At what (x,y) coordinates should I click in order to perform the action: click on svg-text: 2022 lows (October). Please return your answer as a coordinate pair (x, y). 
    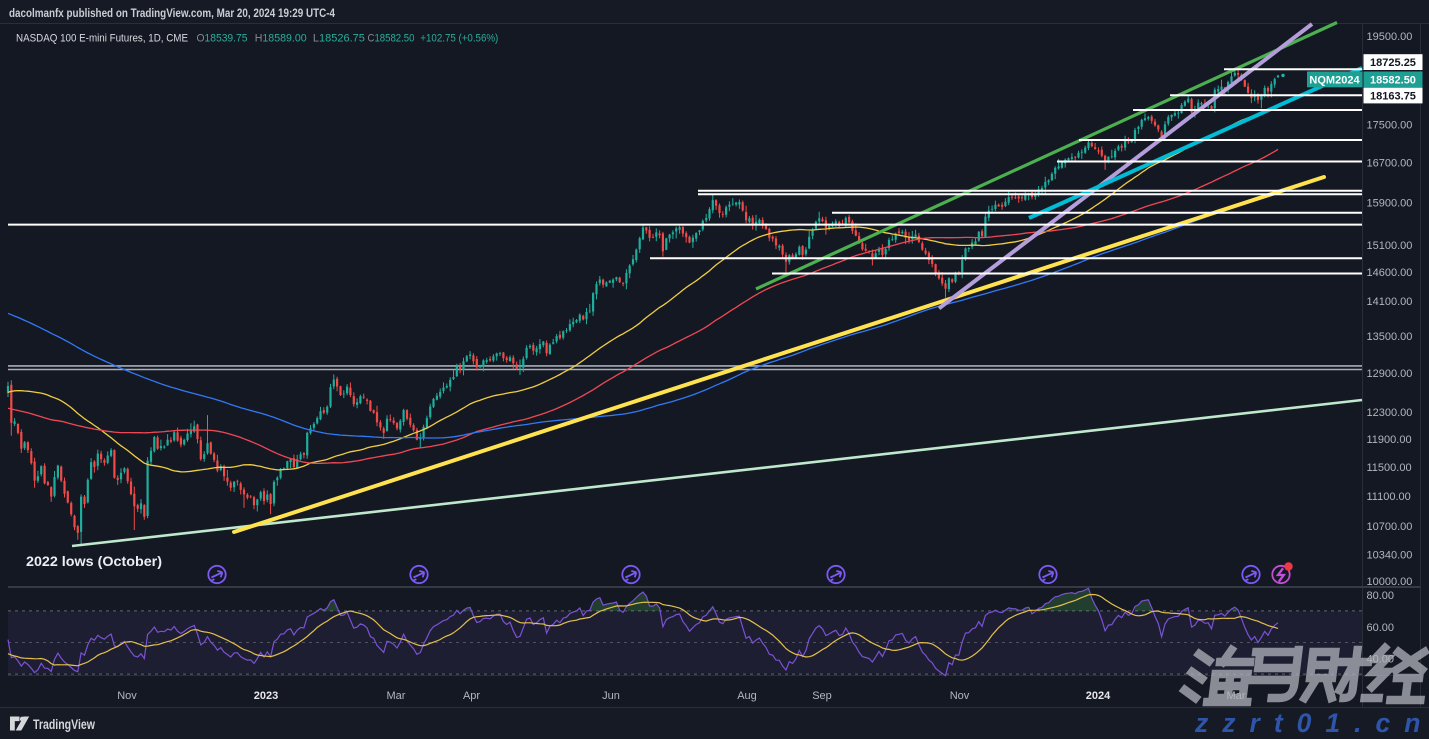
    Looking at the image, I should click on (94, 561).